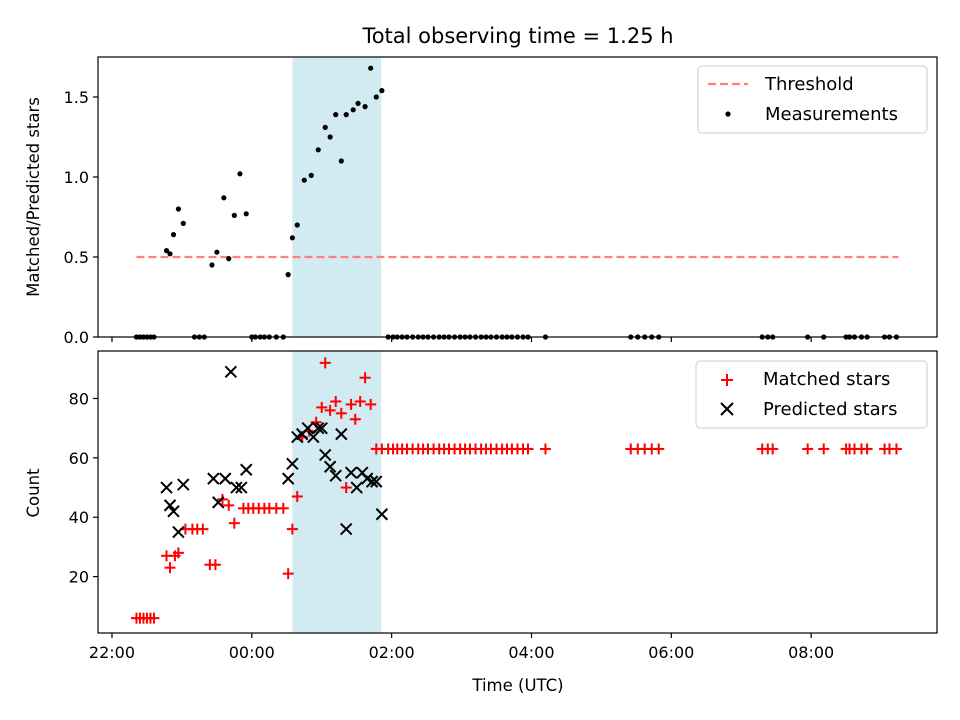 This screenshot has height=720, width=960. What do you see at coordinates (812, 99) in the screenshot?
I see `ratio-legend: Threshold Measurements` at bounding box center [812, 99].